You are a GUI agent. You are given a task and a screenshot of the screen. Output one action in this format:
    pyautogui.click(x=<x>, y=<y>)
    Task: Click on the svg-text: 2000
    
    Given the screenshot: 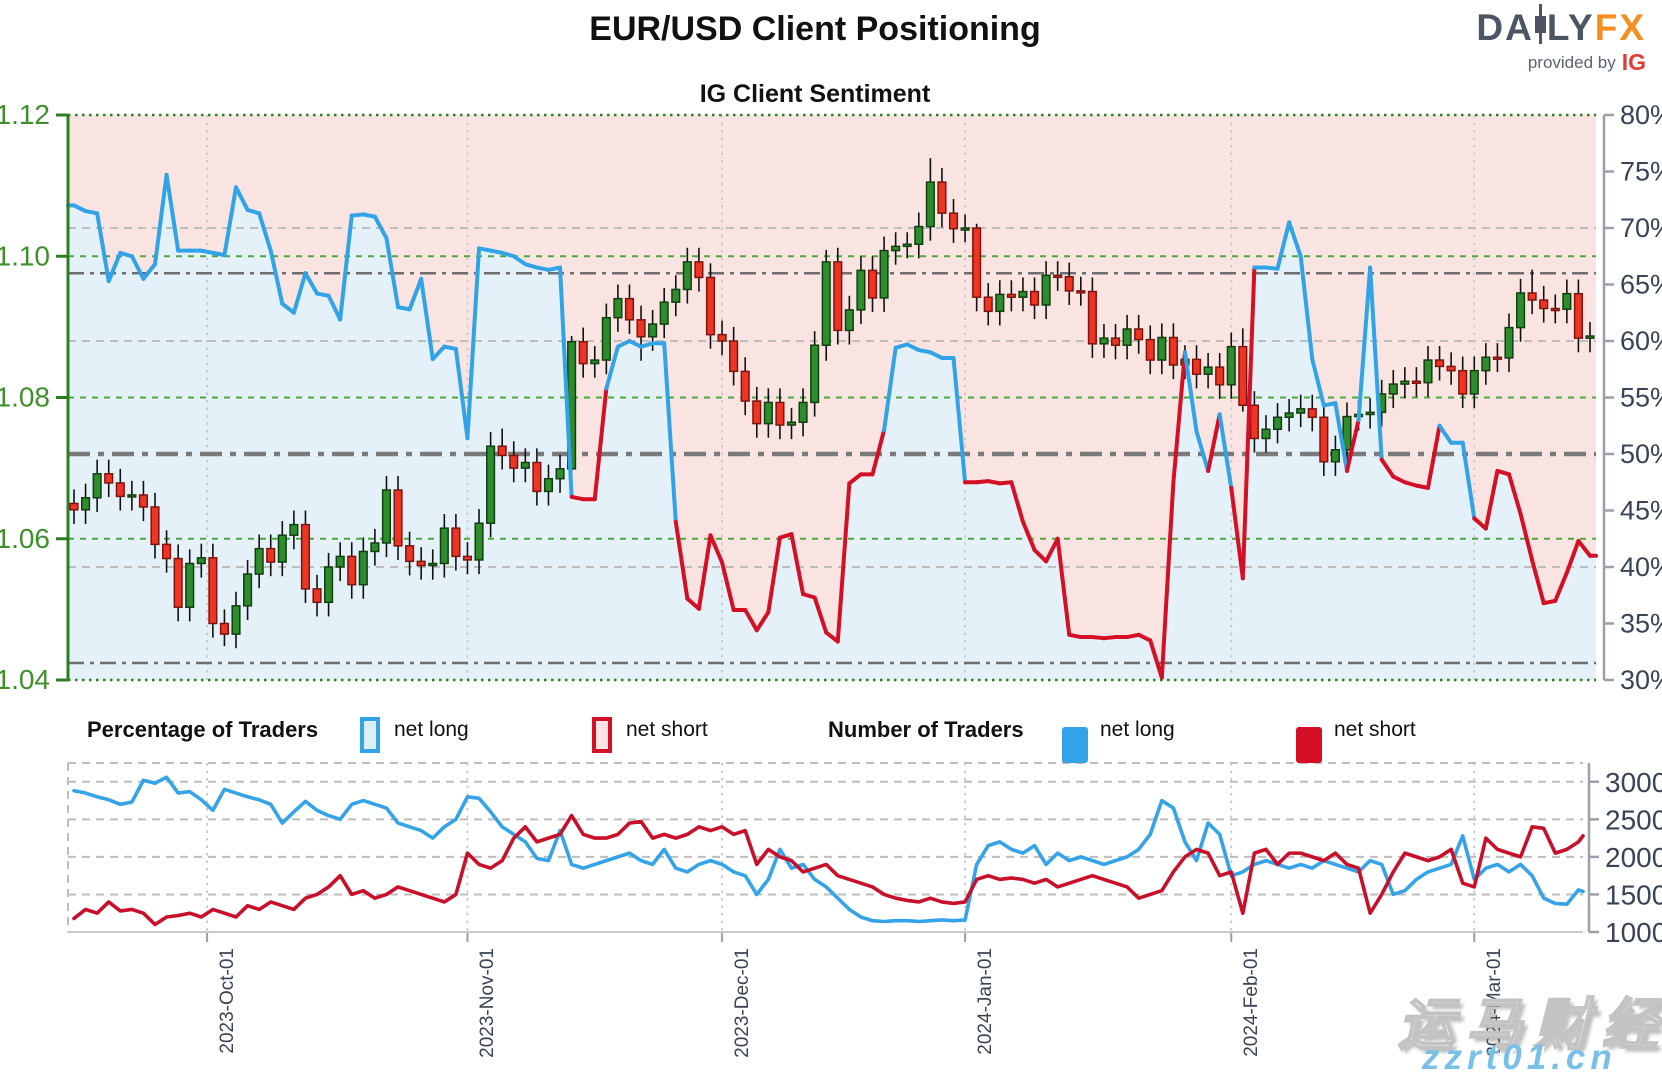 What is the action you would take?
    pyautogui.click(x=1633, y=857)
    